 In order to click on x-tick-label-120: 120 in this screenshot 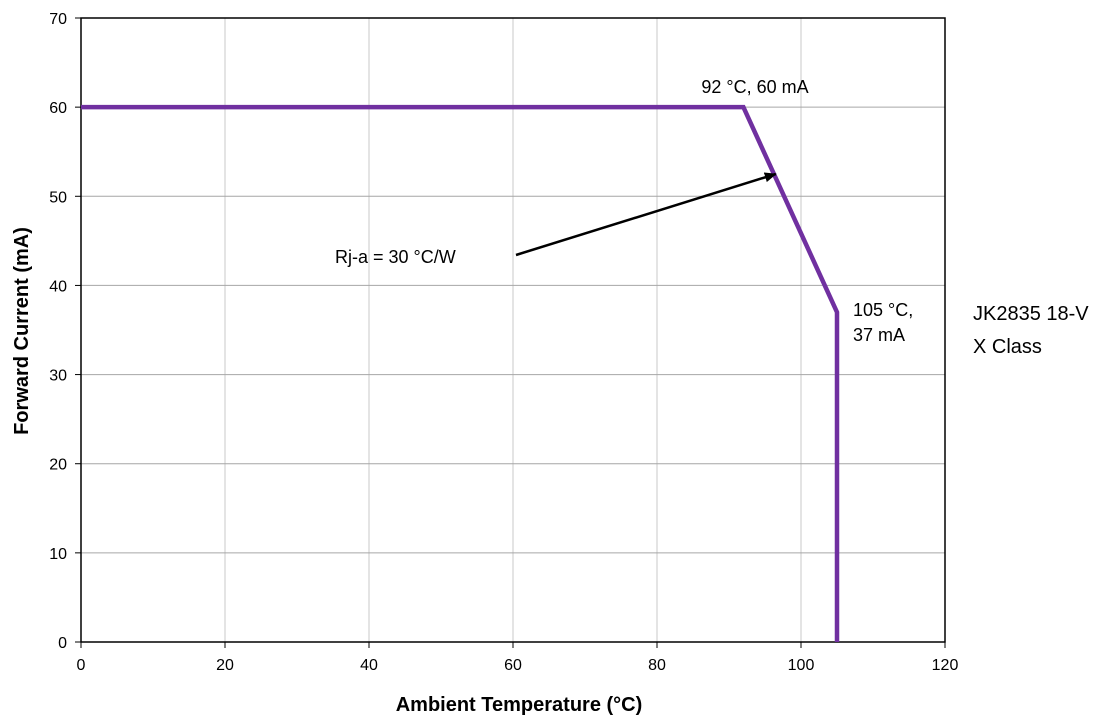, I will do `click(945, 665)`.